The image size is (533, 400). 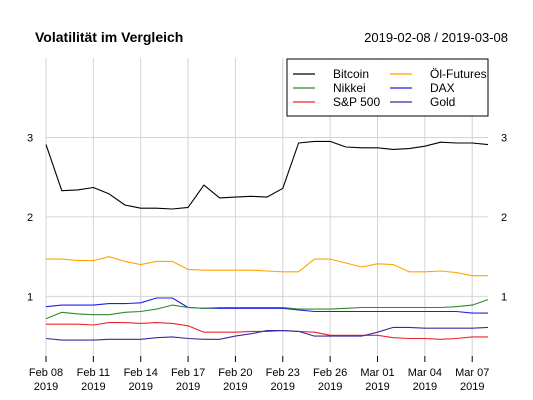 What do you see at coordinates (504, 138) in the screenshot?
I see `y-tick-label-right: 3` at bounding box center [504, 138].